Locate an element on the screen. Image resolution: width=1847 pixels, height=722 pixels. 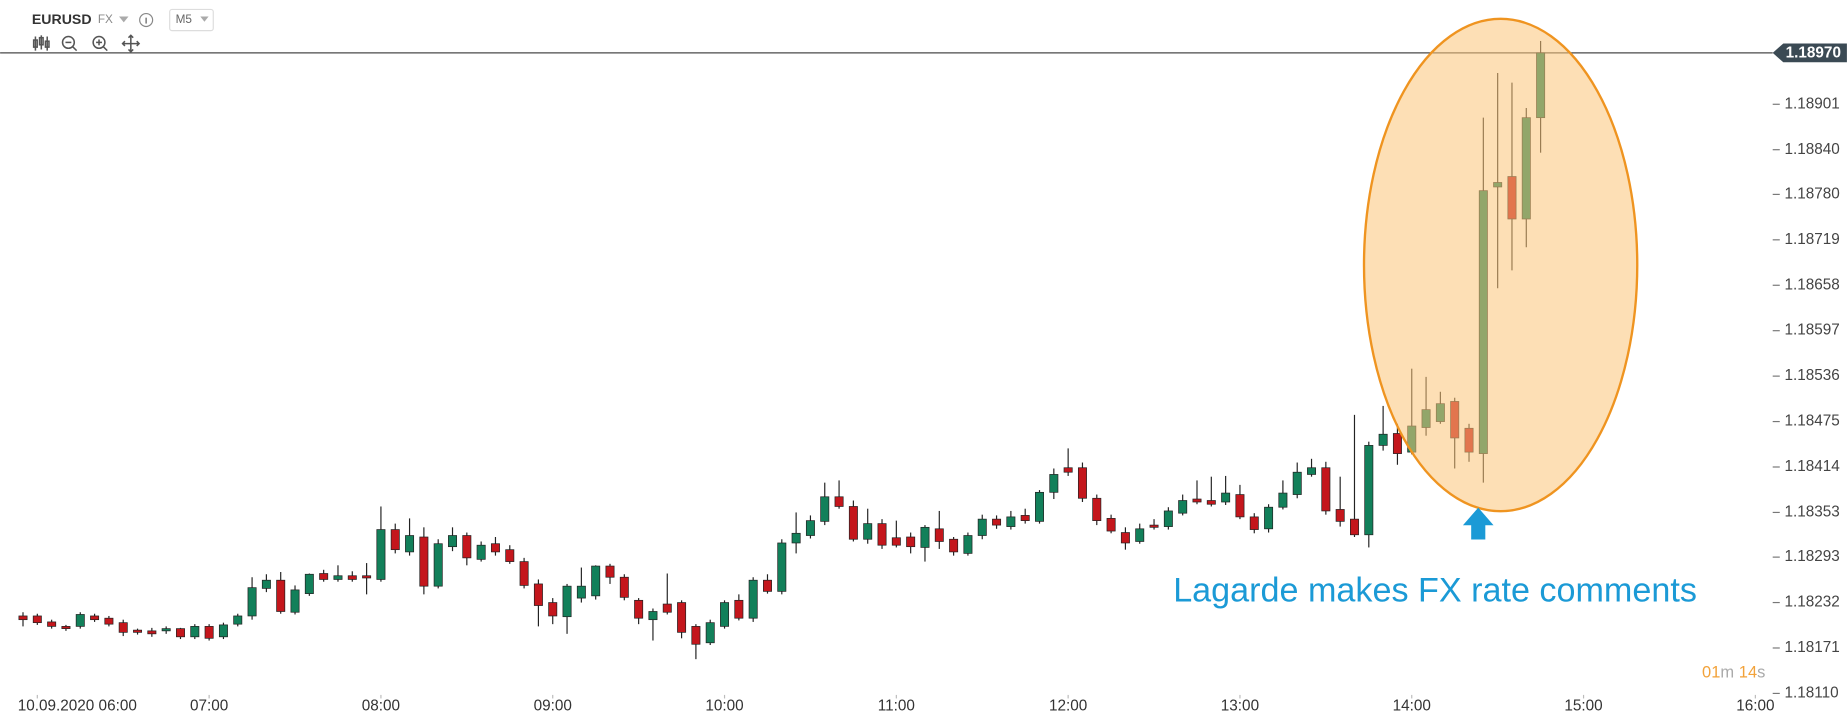
annotation: Lagarde makes FX rate comments is located at coordinates (1435, 590).